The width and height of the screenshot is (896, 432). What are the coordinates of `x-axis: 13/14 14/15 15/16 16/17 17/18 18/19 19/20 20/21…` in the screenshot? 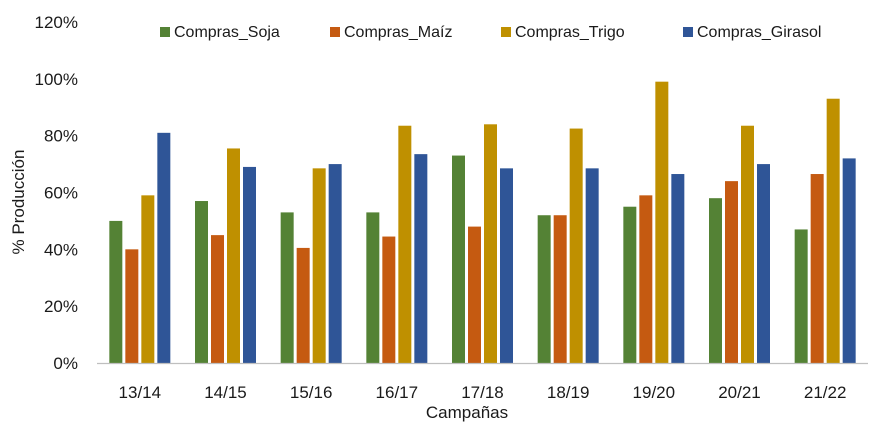 It's located at (482, 382).